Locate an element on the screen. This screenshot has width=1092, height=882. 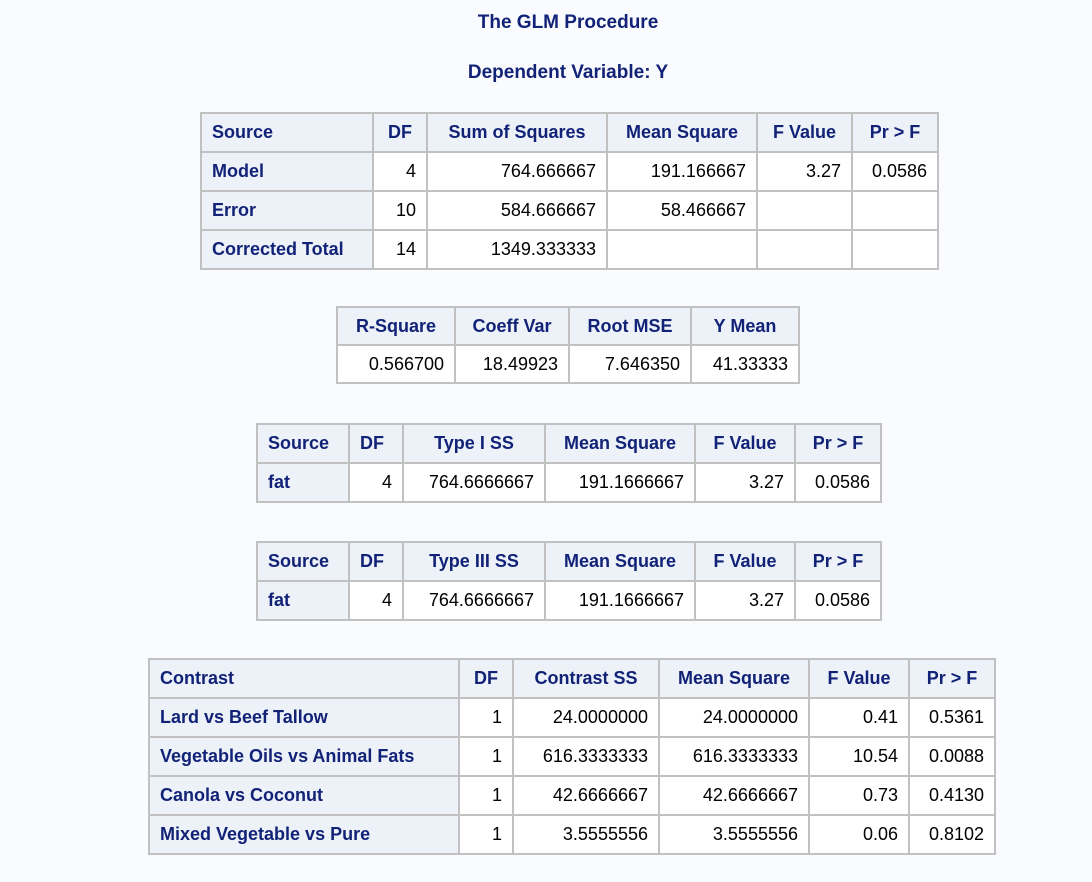
column-header-coeff-var: Coeff Var is located at coordinates (512, 326).